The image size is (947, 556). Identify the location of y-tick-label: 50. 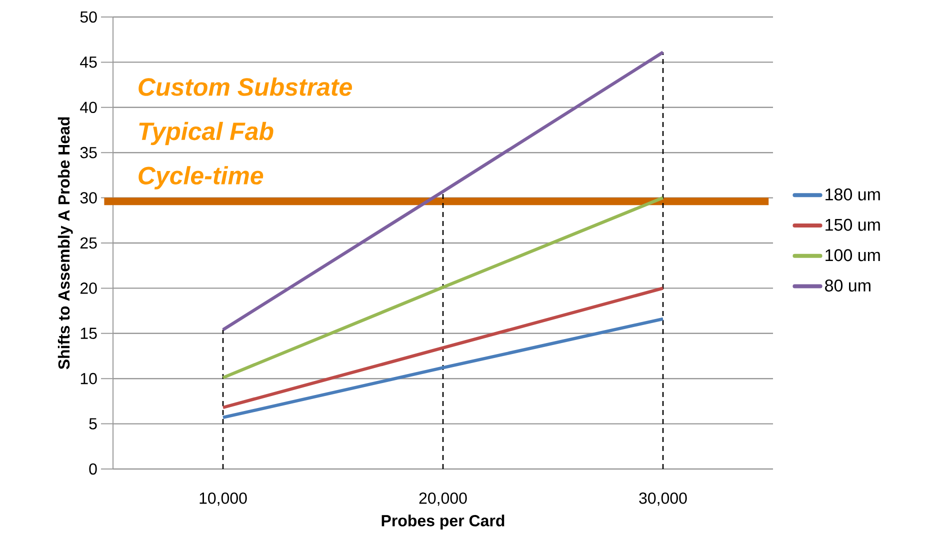
(88, 17).